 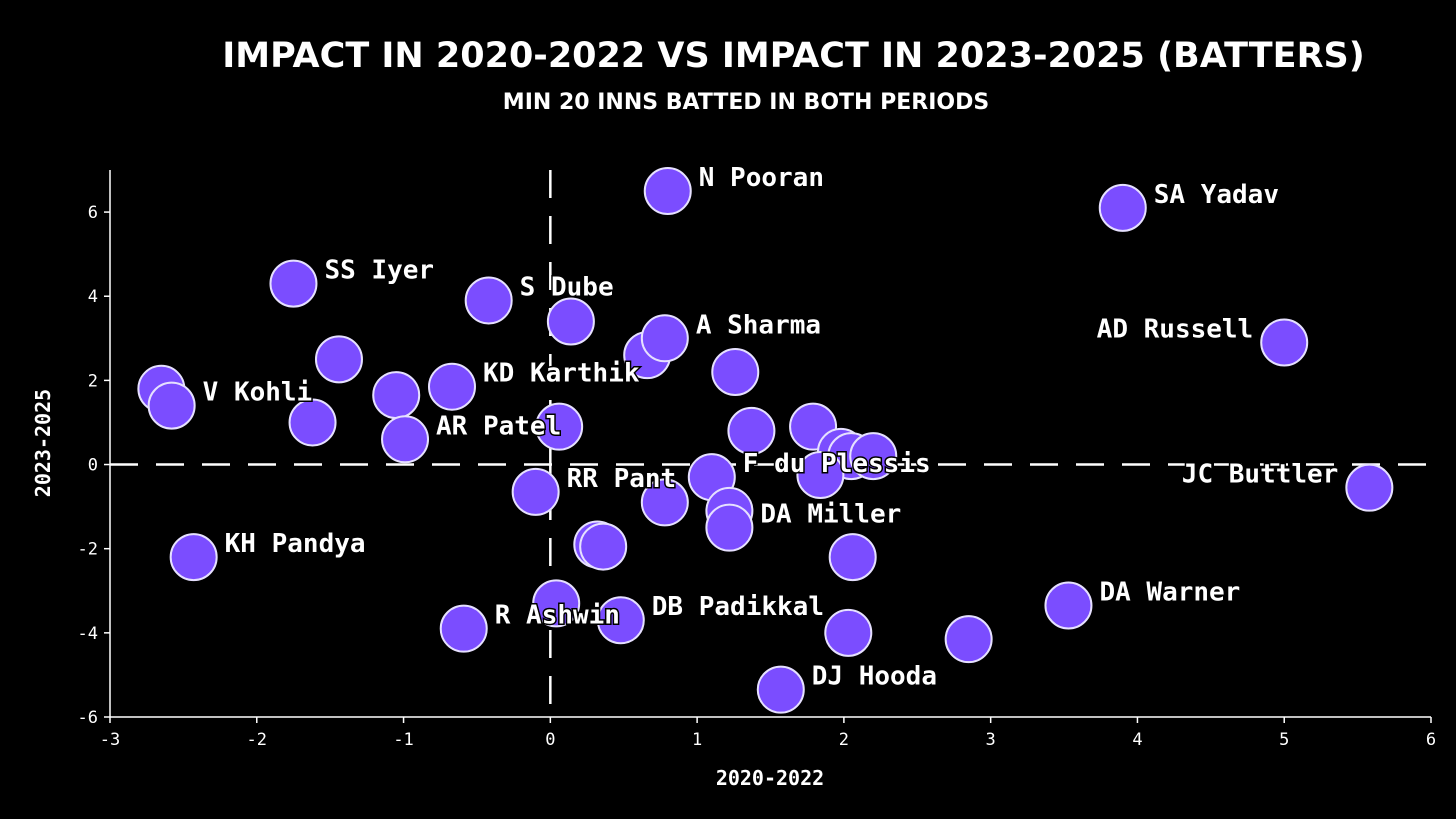 I want to click on x-axis-label: 2020-2022, so click(x=770, y=778).